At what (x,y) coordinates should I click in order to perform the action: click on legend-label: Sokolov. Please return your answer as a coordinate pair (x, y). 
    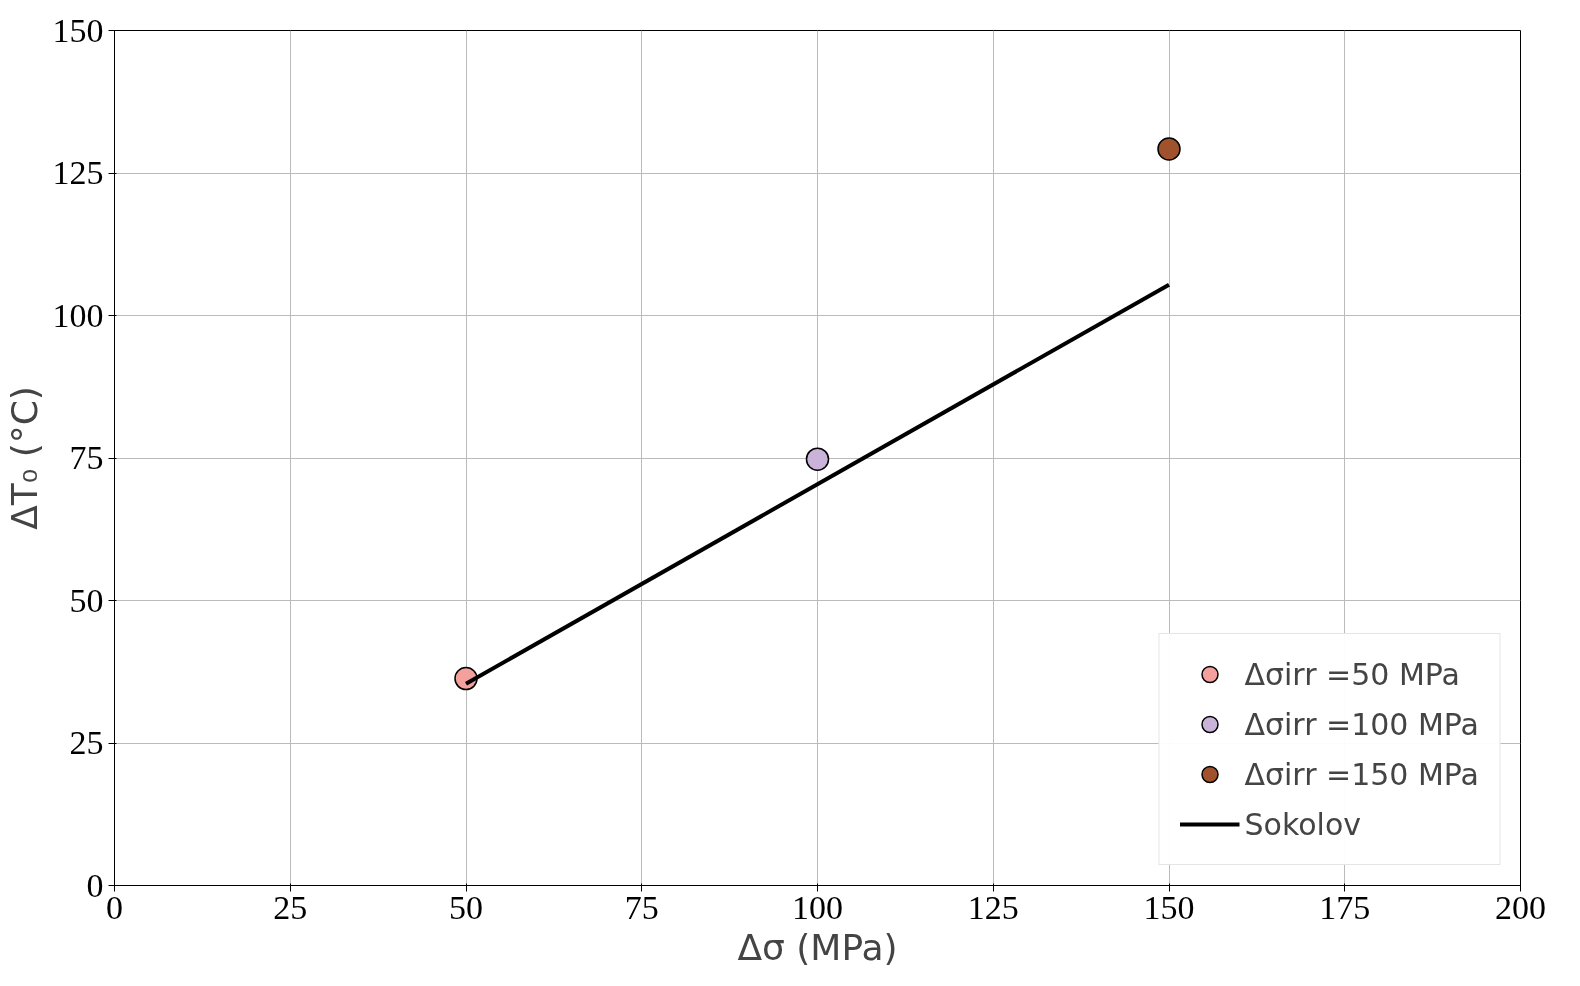
    Looking at the image, I should click on (1302, 824).